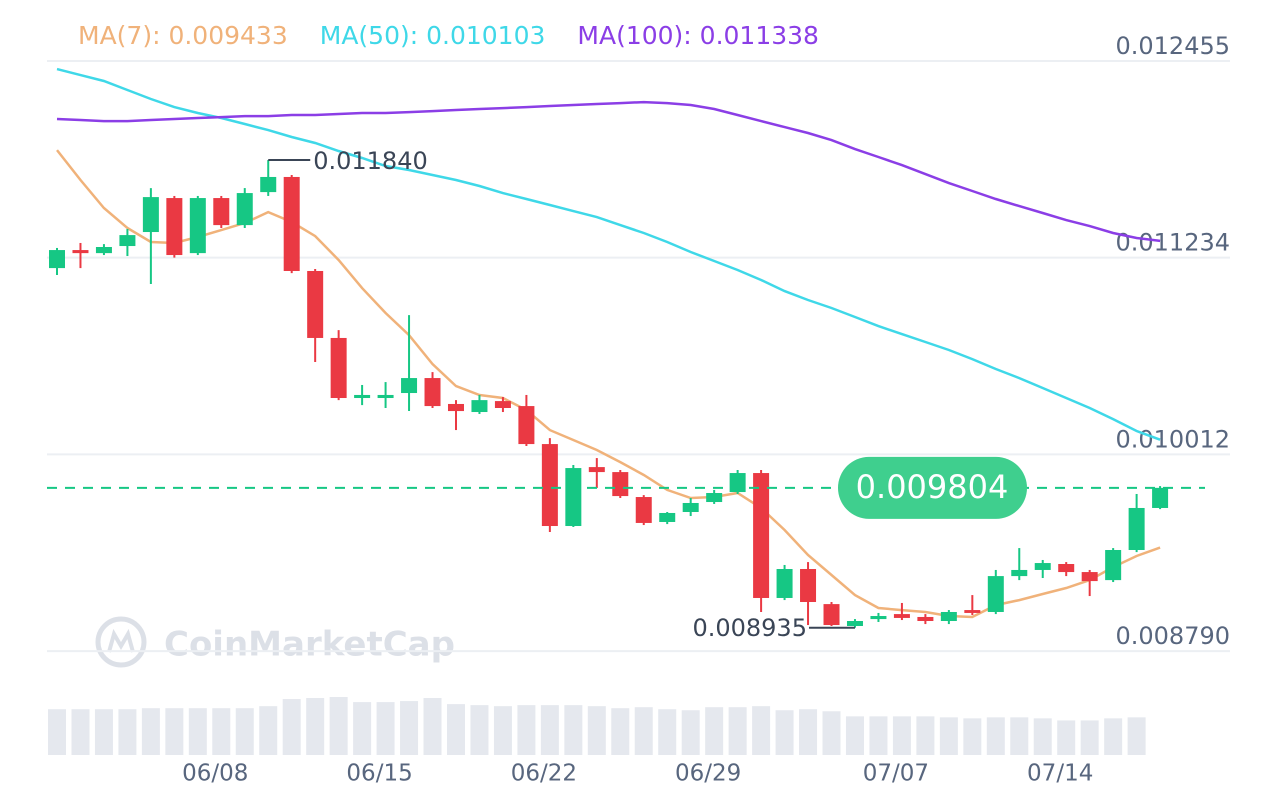 Image resolution: width=1280 pixels, height=809 pixels. What do you see at coordinates (379, 774) in the screenshot?
I see `x-tick-label: 06/15` at bounding box center [379, 774].